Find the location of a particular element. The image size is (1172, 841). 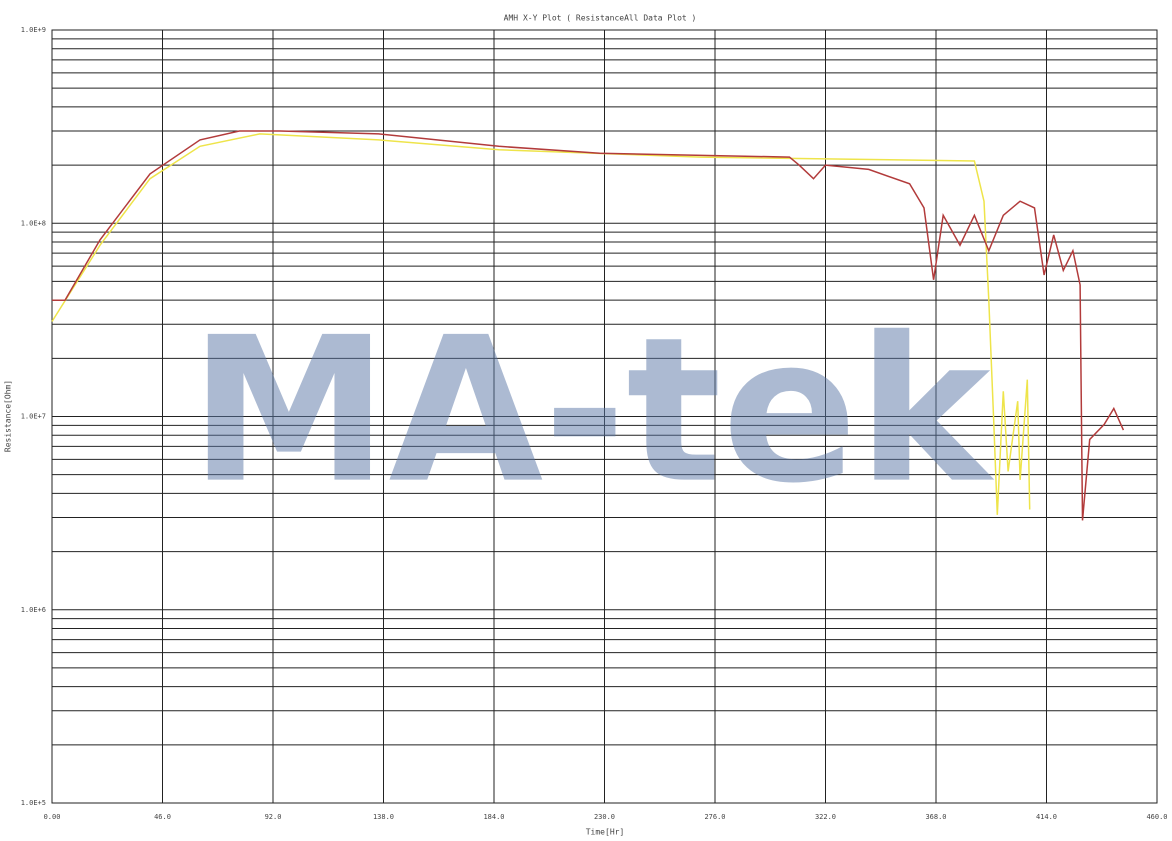

y-tick-label: 1.0E+8 is located at coordinates (33, 223).